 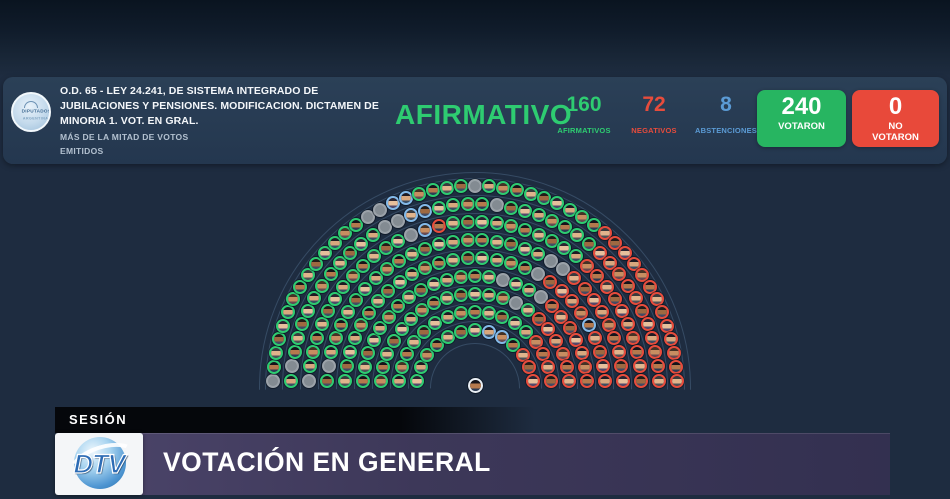 What do you see at coordinates (801, 126) in the screenshot?
I see `voted-label: VOTARON` at bounding box center [801, 126].